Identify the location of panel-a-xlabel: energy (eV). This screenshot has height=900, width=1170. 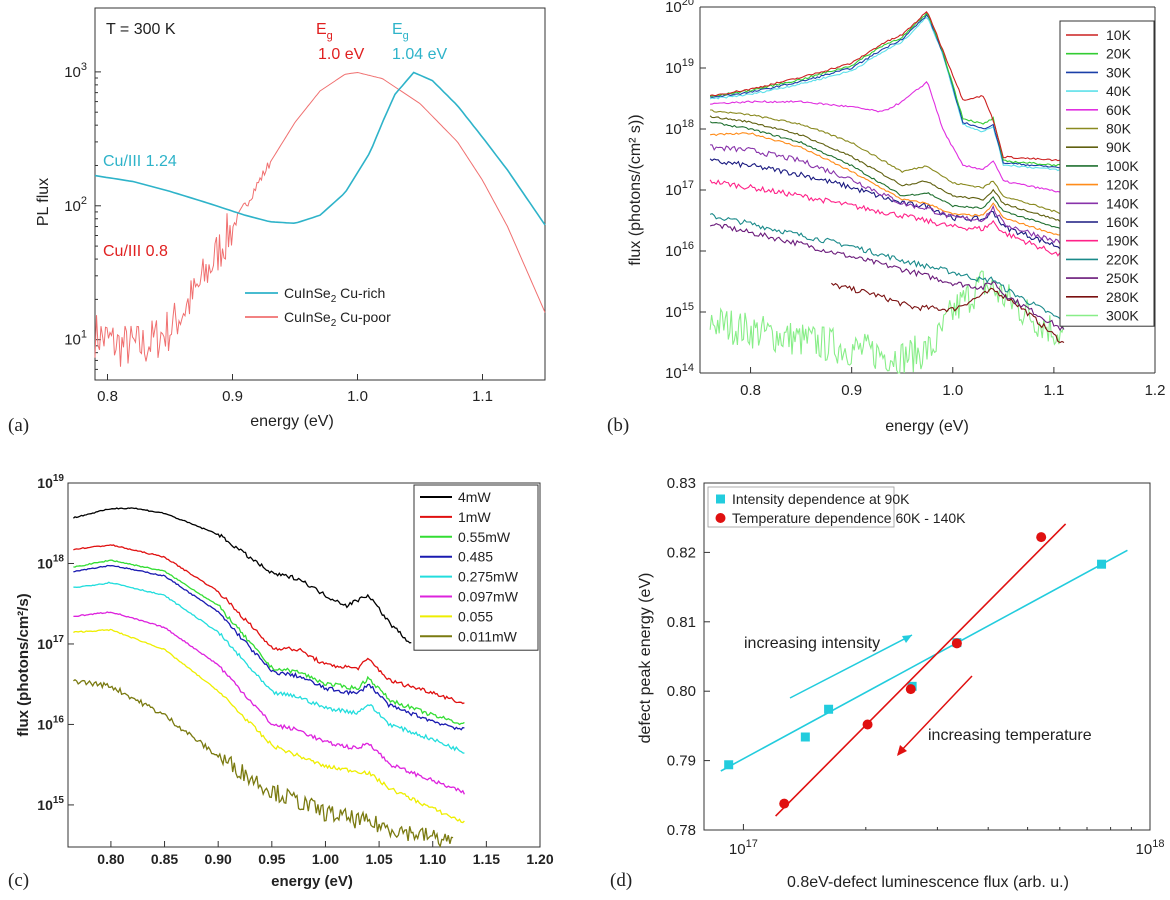
(292, 421).